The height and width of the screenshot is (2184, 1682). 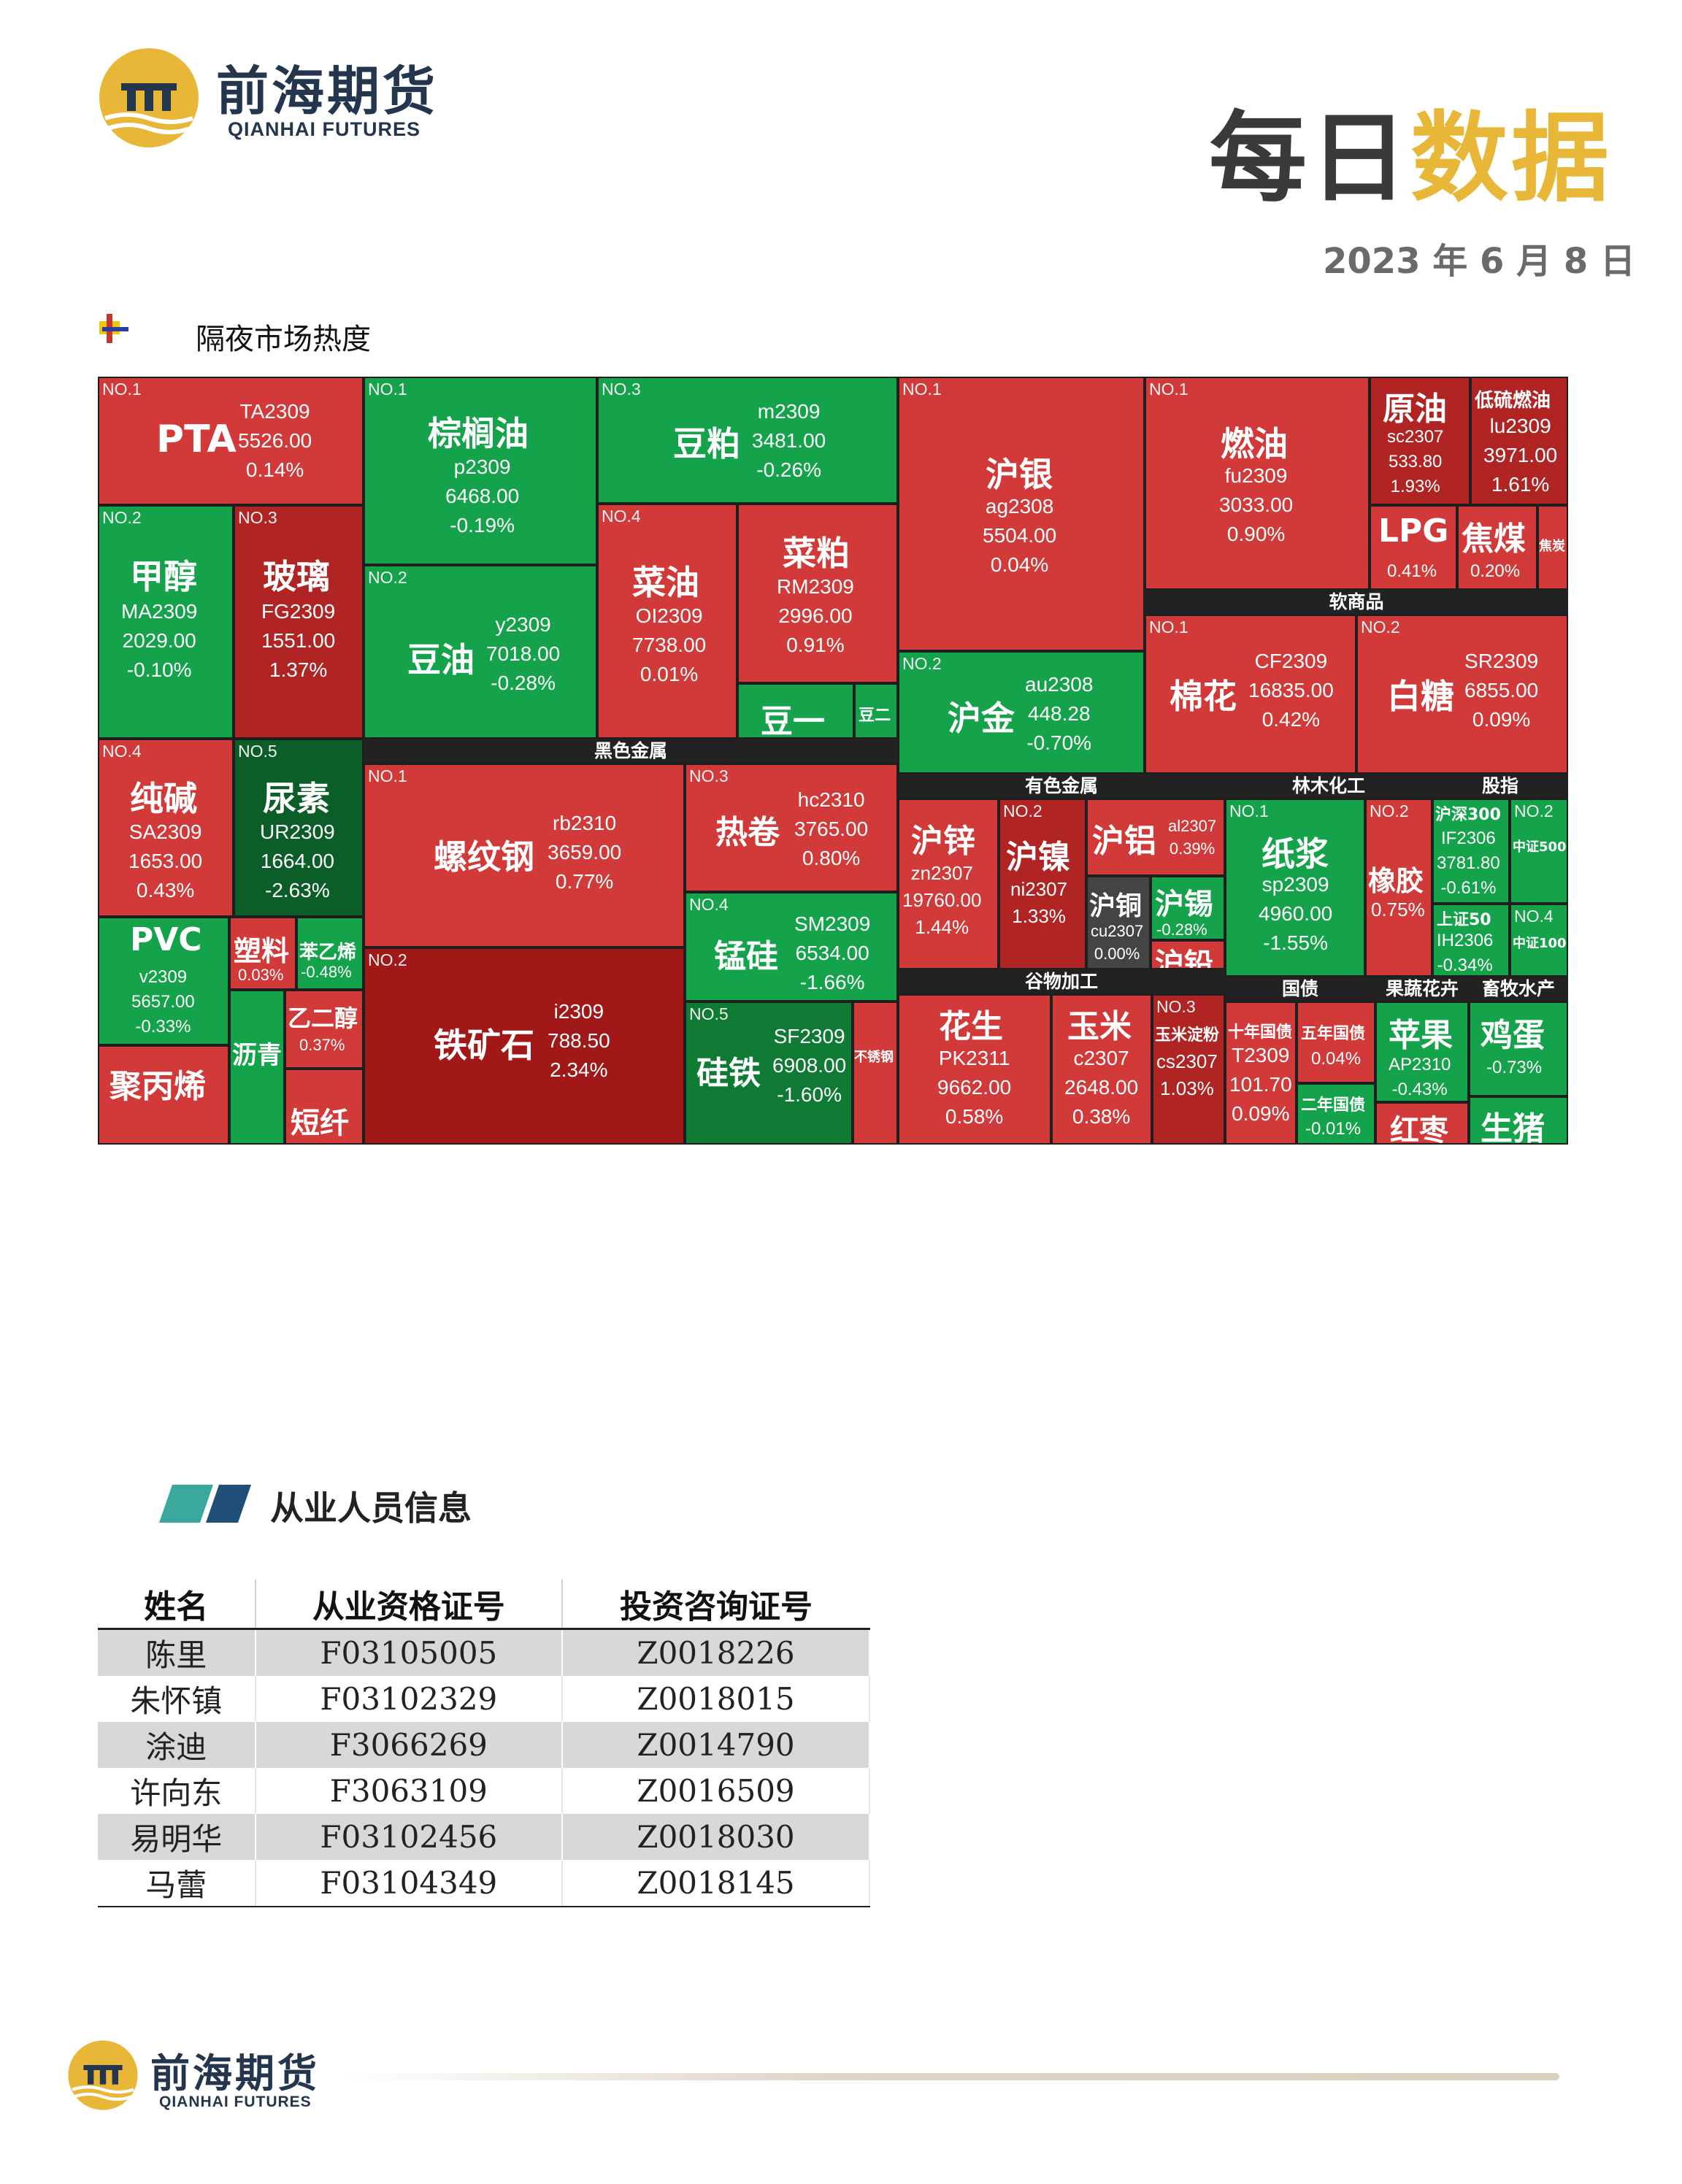 What do you see at coordinates (1552, 547) in the screenshot?
I see `tile-coke2: 焦炭` at bounding box center [1552, 547].